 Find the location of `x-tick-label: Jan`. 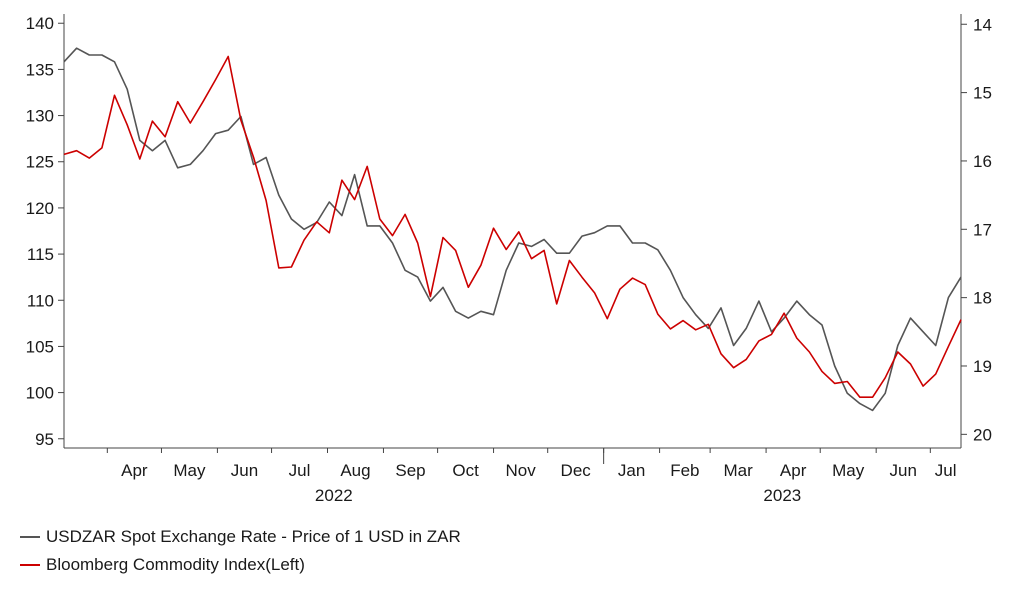

x-tick-label: Jan is located at coordinates (631, 470).